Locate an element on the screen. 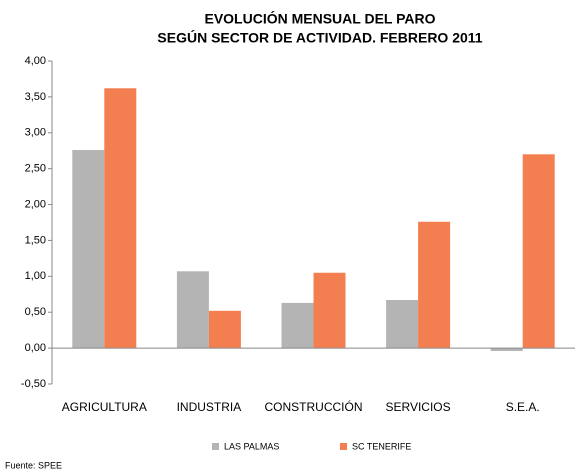  y-tick-label: 2,00 is located at coordinates (35, 204).